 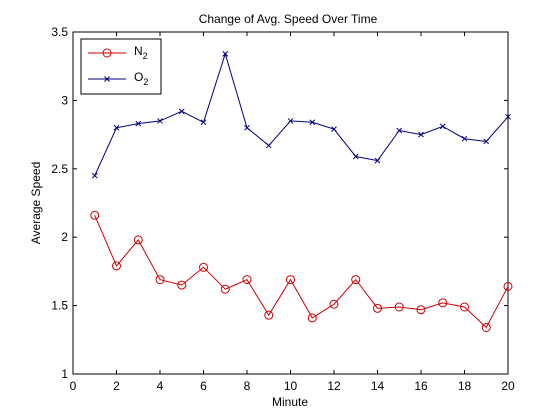 What do you see at coordinates (288, 19) in the screenshot?
I see `chart-title: Change of Avg. Speed Over Time` at bounding box center [288, 19].